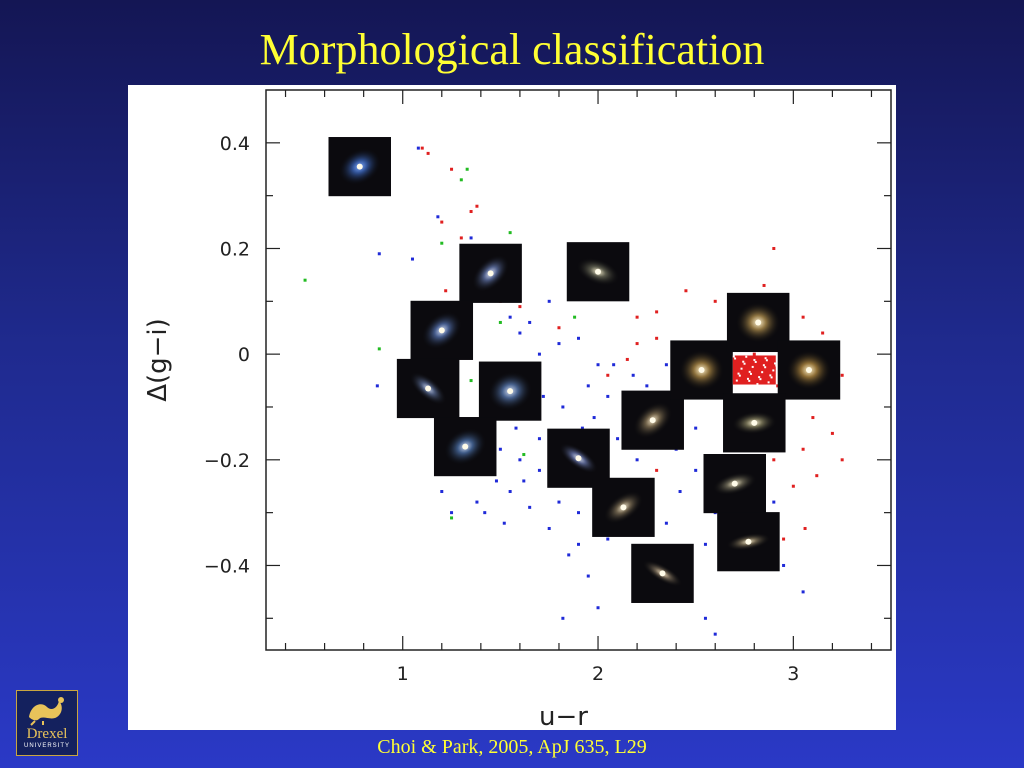 The image size is (1024, 768). I want to click on galaxy-thumbnail-irregular-blue, so click(359, 167).